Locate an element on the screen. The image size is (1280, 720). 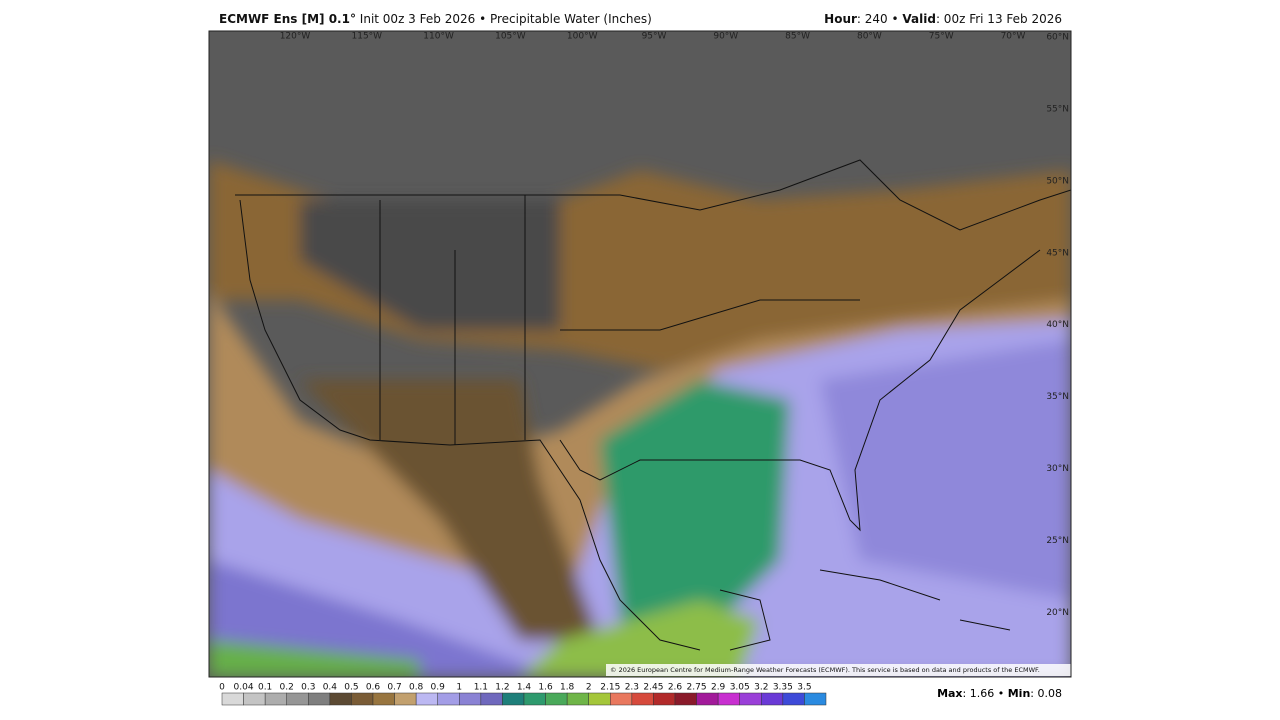
longitude-label: 105°W is located at coordinates (510, 37).